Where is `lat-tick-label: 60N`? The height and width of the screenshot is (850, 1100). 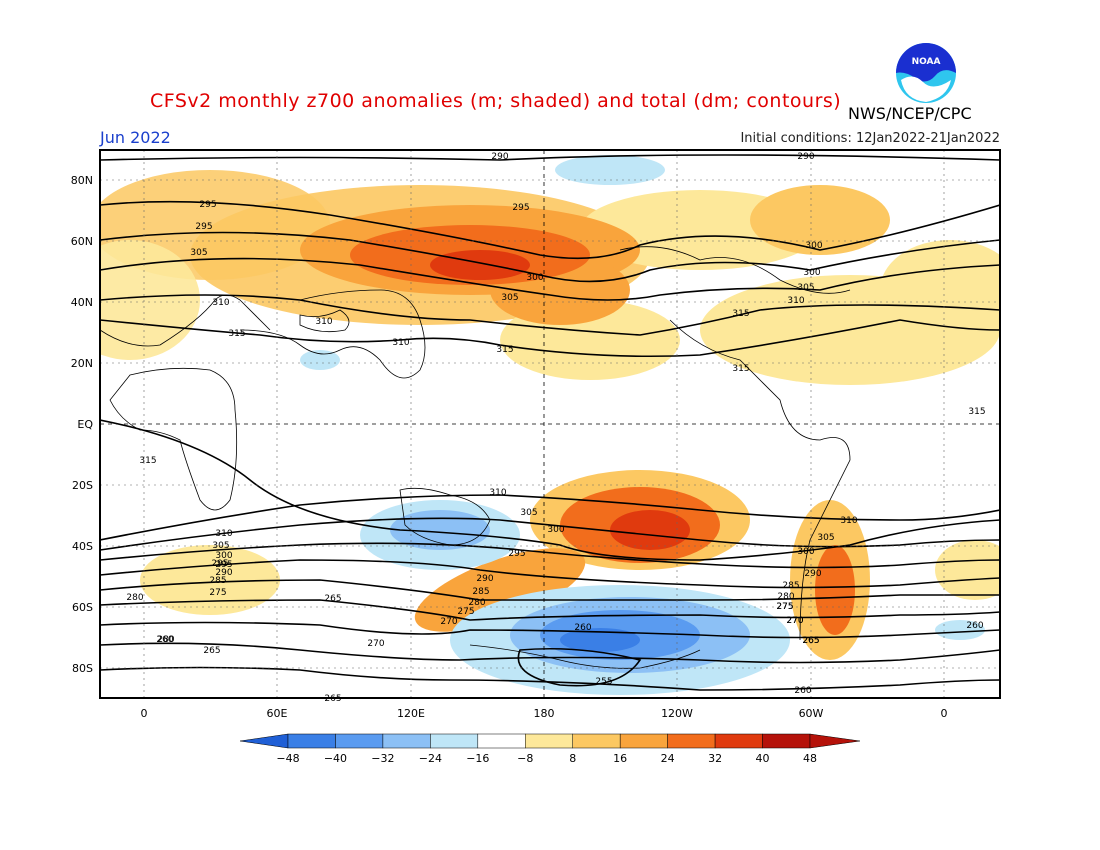
lat-tick-label: 60N is located at coordinates (82, 241).